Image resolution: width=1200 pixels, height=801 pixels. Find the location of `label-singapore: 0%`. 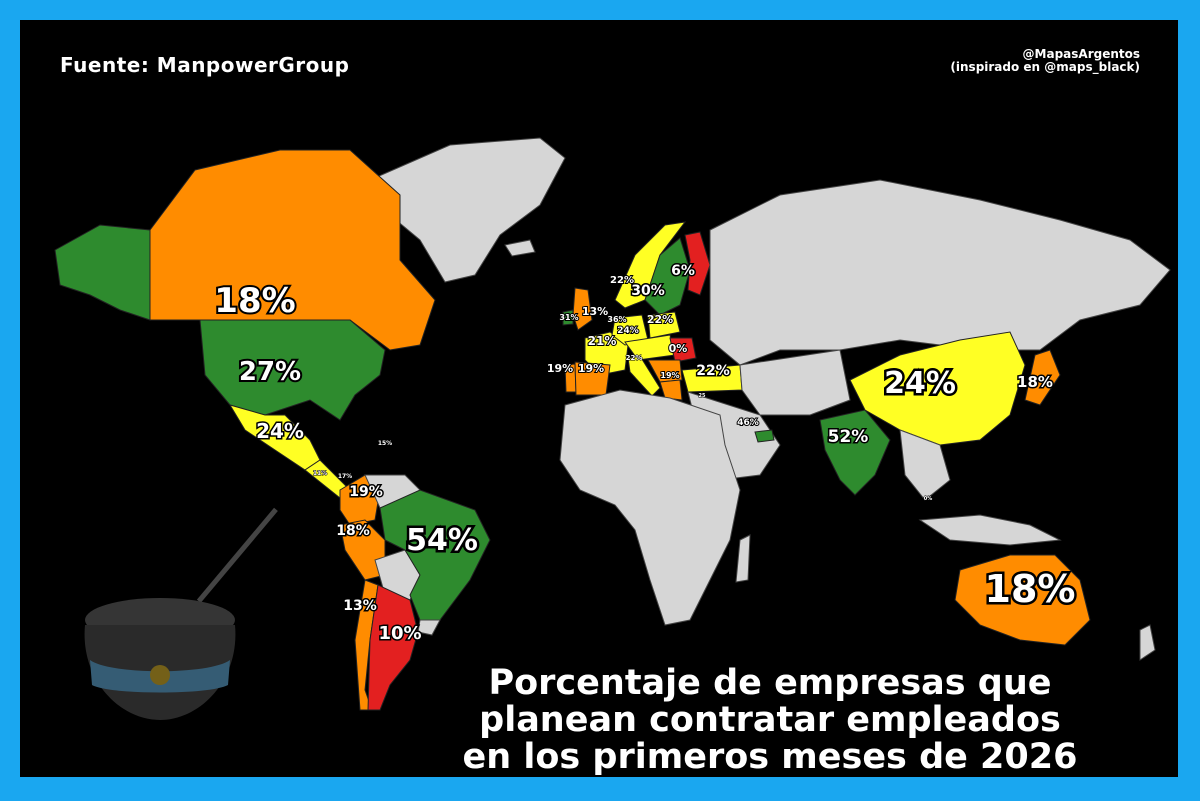

label-singapore: 0% is located at coordinates (928, 499).